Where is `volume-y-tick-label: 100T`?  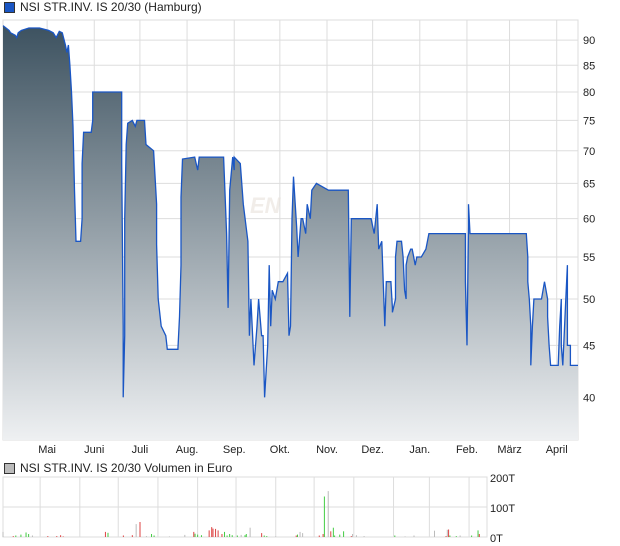
volume-y-tick-label: 100T is located at coordinates (502, 509).